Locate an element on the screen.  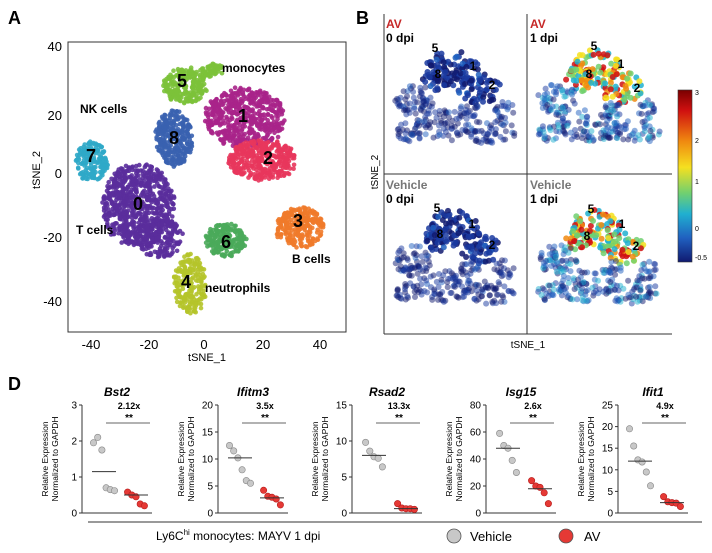
colorbar-tick: 2 is located at coordinates (697, 141).